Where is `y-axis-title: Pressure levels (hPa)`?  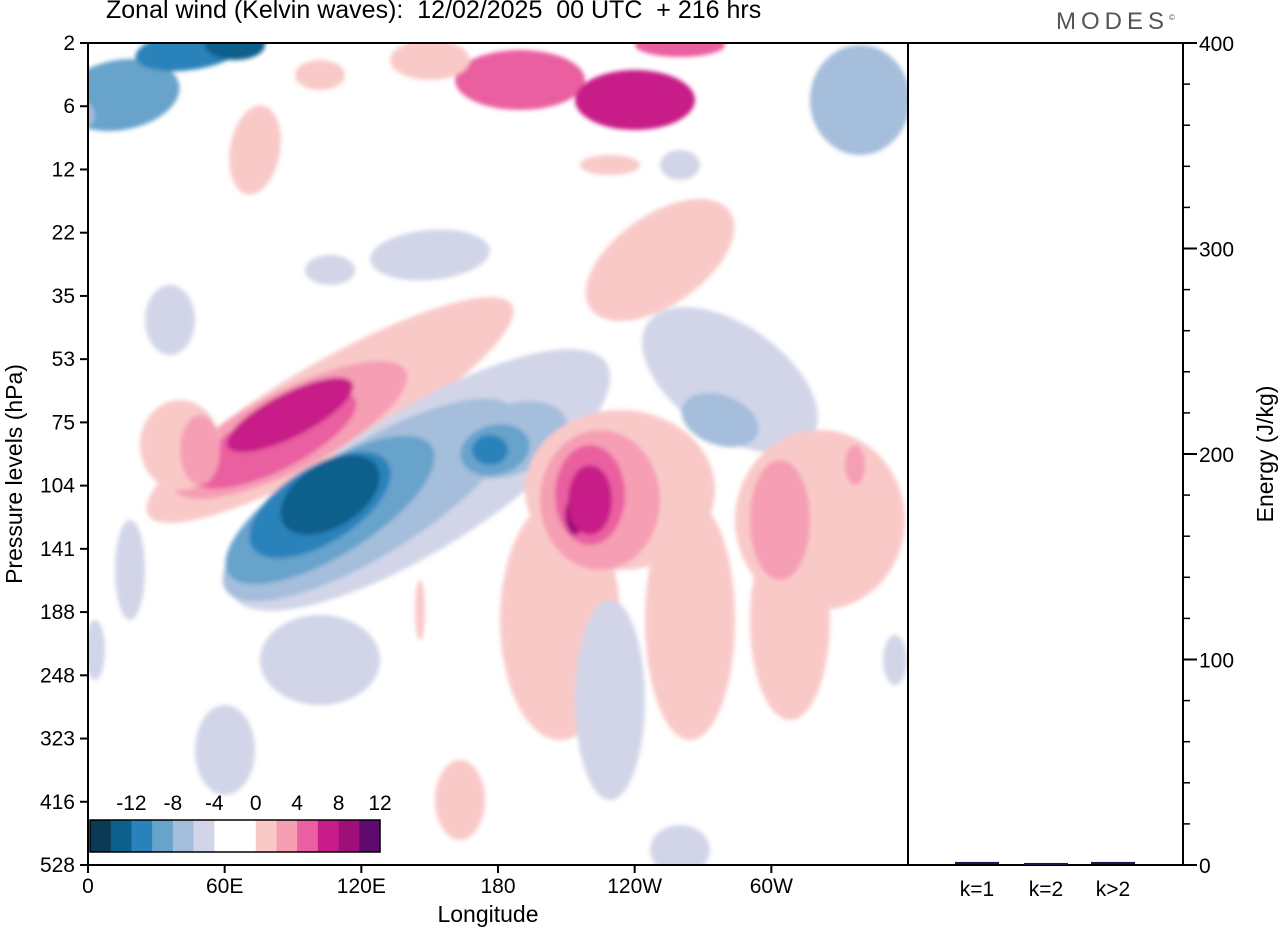 y-axis-title: Pressure levels (hPa) is located at coordinates (14, 474).